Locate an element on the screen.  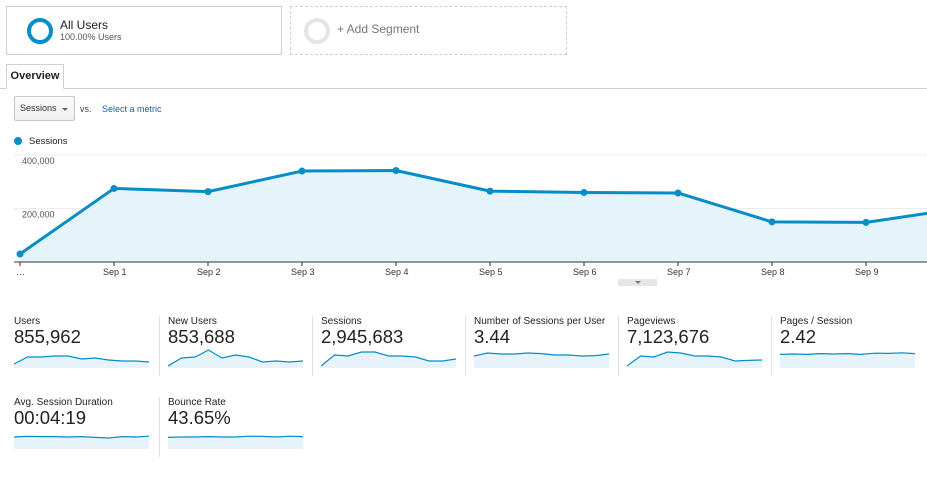
legend-label: Sessions is located at coordinates (48, 141).